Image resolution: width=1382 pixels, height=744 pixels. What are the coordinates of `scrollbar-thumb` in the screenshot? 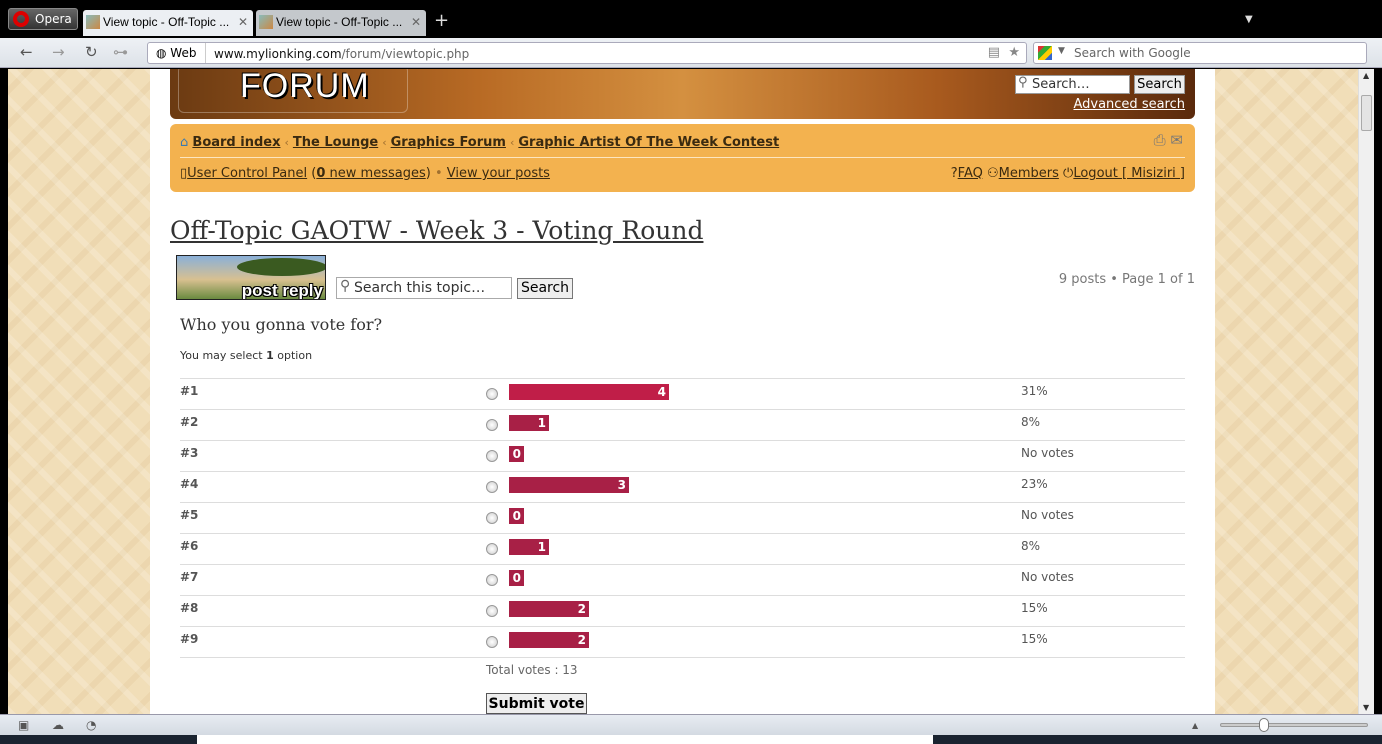 It's located at (1366, 113).